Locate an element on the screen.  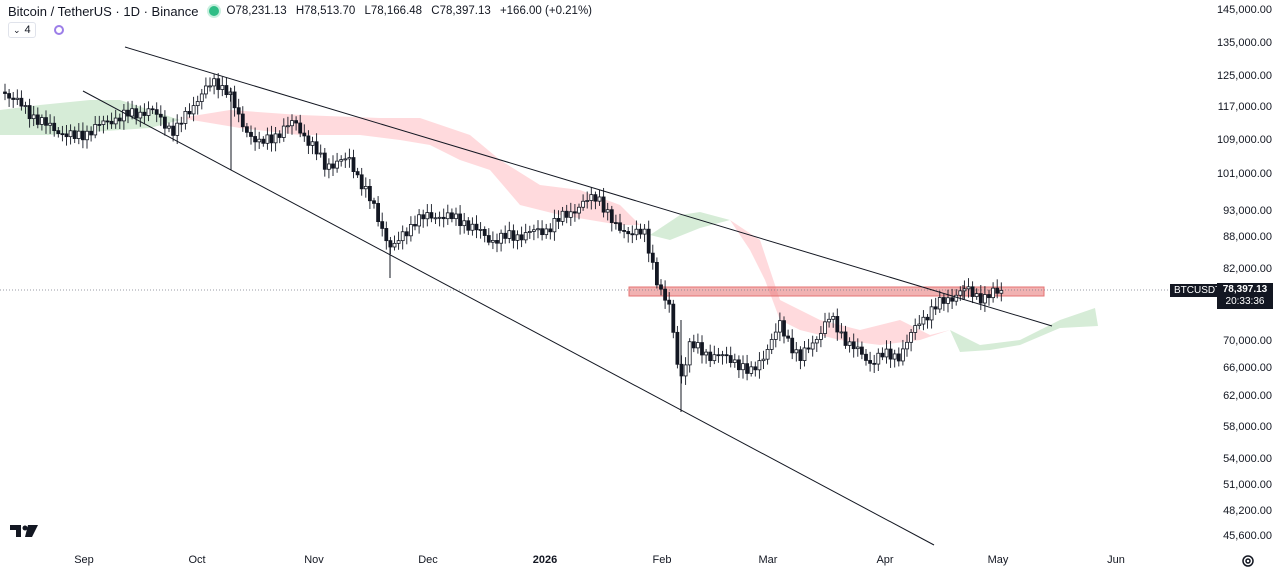
last-price-tag: 78,397.13 20:33:36 is located at coordinates (1245, 296).